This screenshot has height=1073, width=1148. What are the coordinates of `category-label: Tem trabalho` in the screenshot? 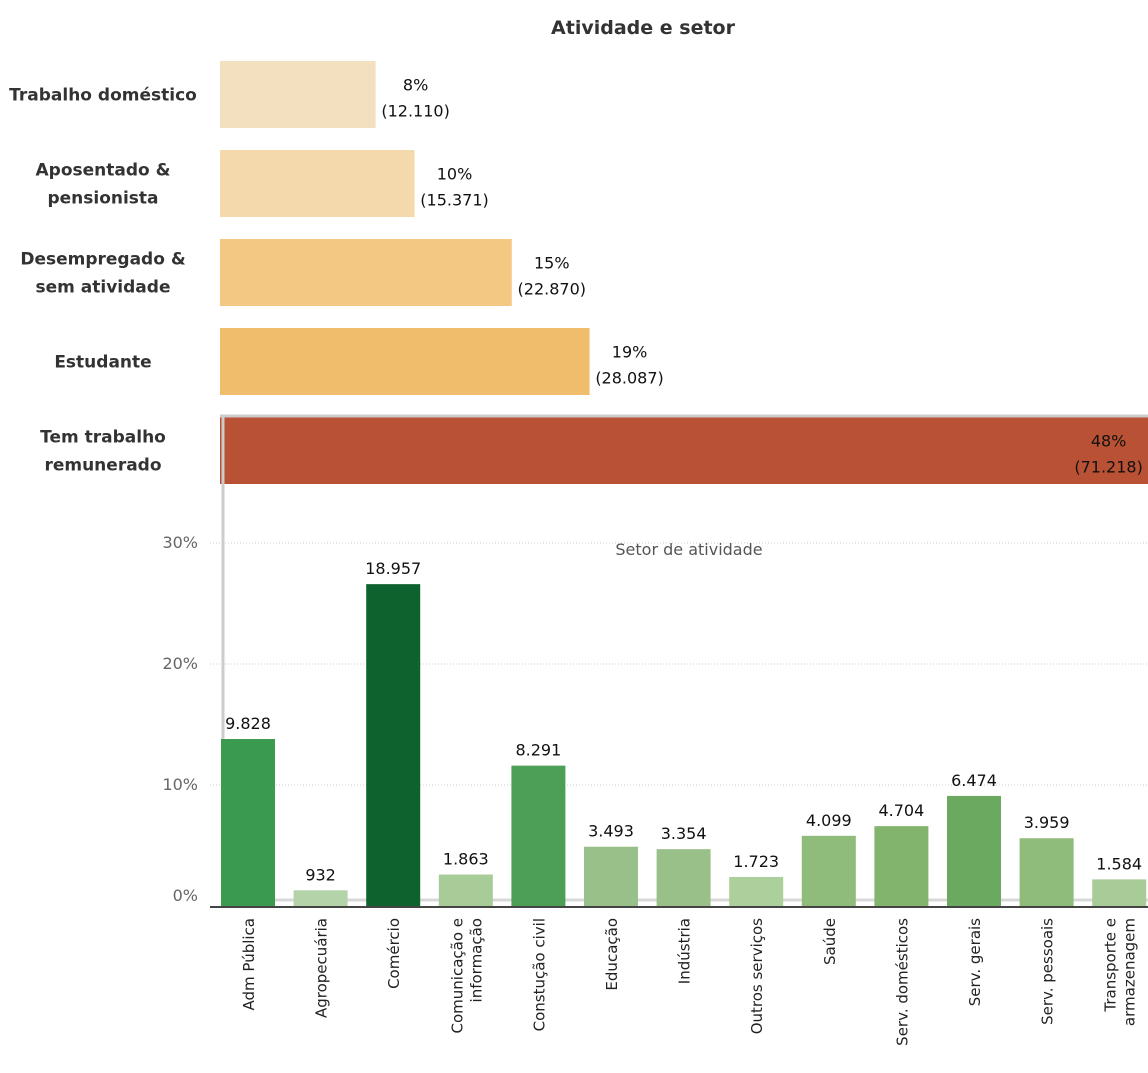 It's located at (103, 438).